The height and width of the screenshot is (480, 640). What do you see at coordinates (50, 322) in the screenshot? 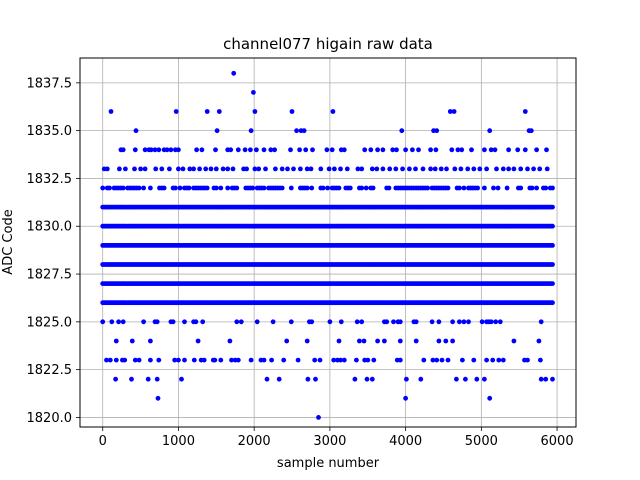
I see `y-tick-label: 1825.0` at bounding box center [50, 322].